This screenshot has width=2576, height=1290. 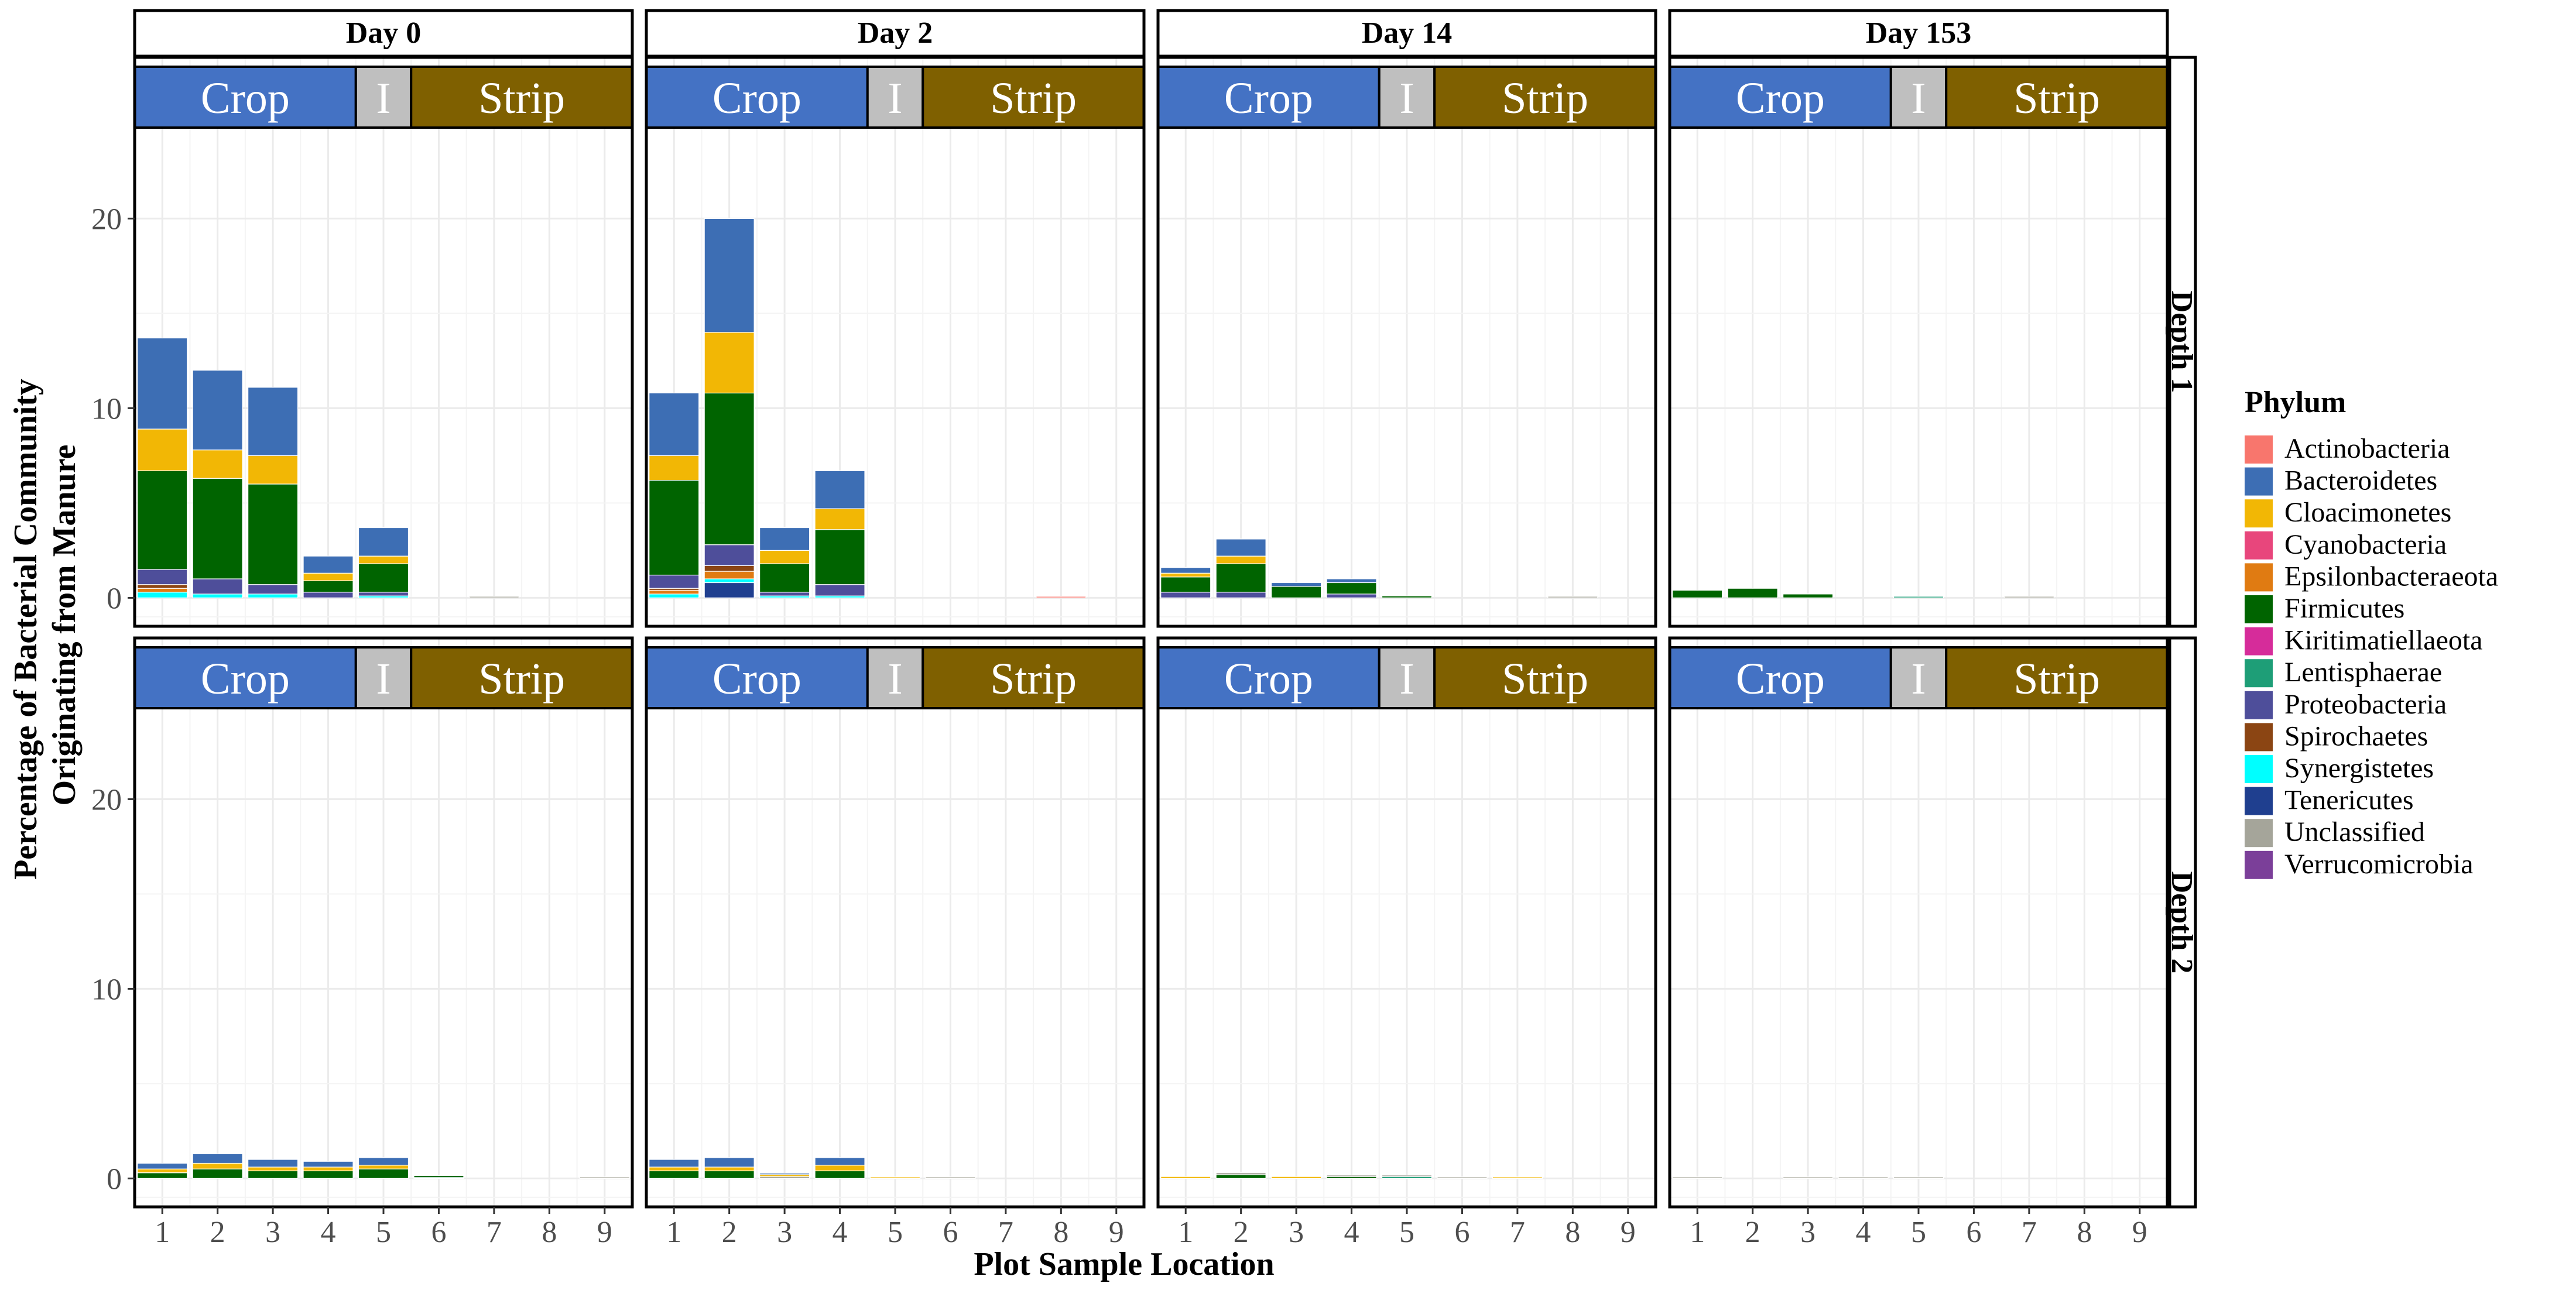 I want to click on x-tick-label: 1, so click(x=673, y=1233).